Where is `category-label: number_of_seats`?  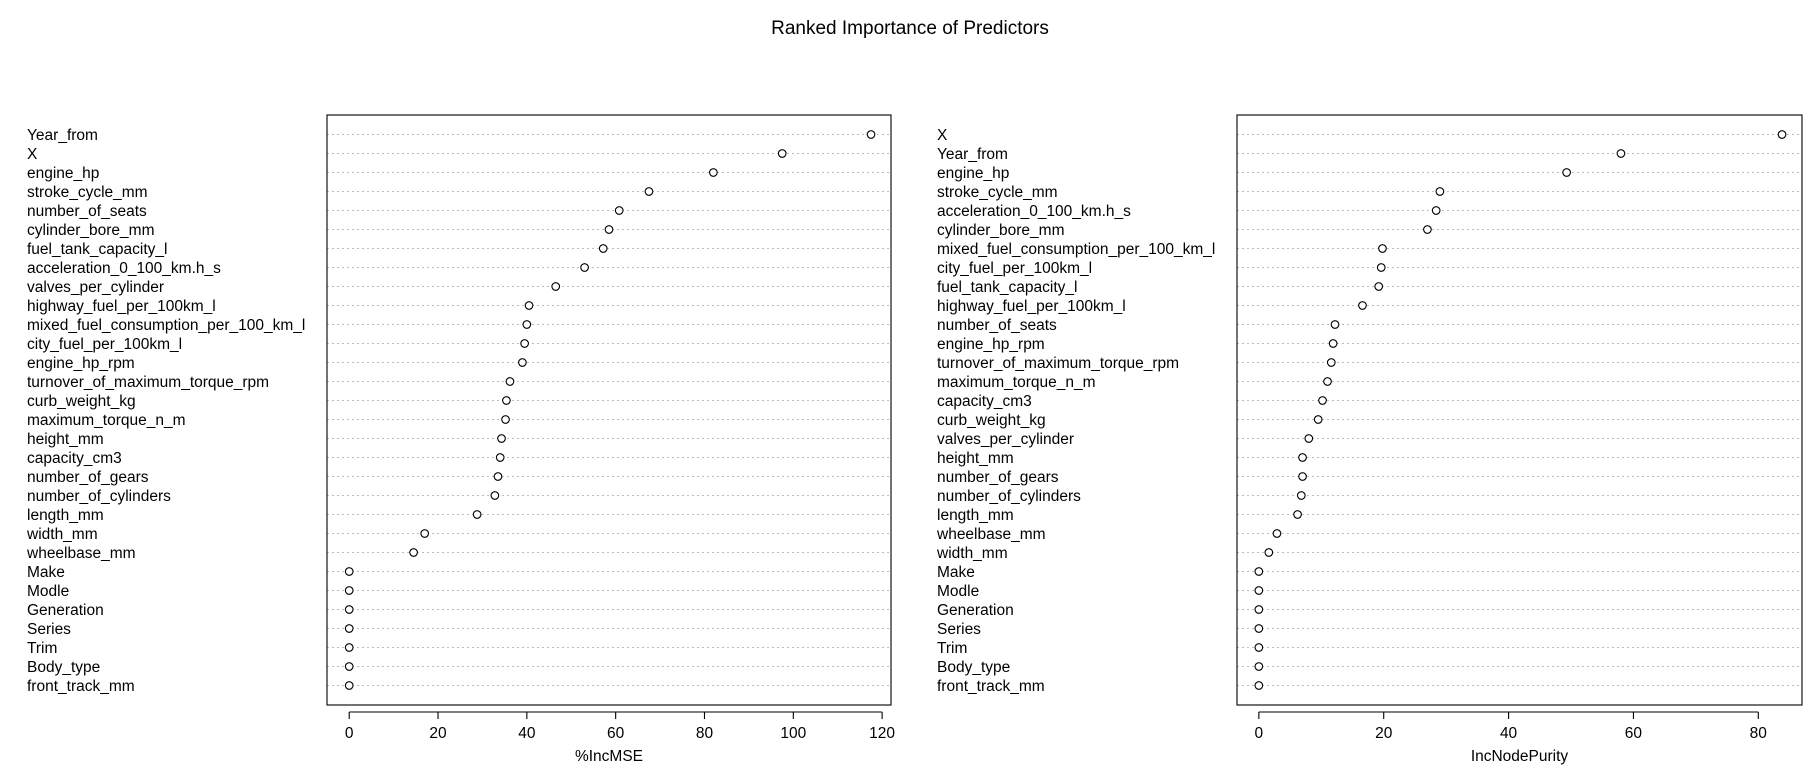 category-label: number_of_seats is located at coordinates (997, 325).